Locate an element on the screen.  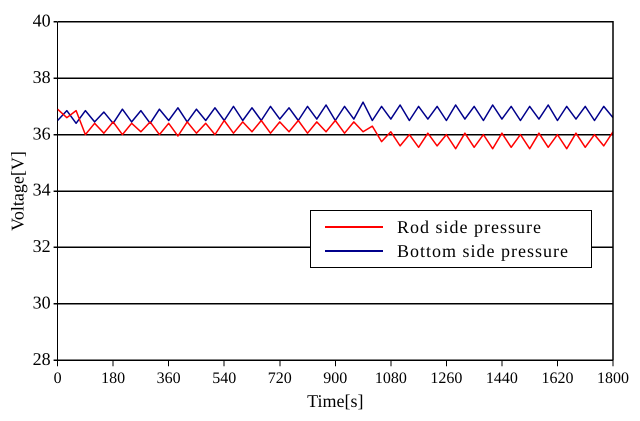
x-tick-label: 180 is located at coordinates (113, 379).